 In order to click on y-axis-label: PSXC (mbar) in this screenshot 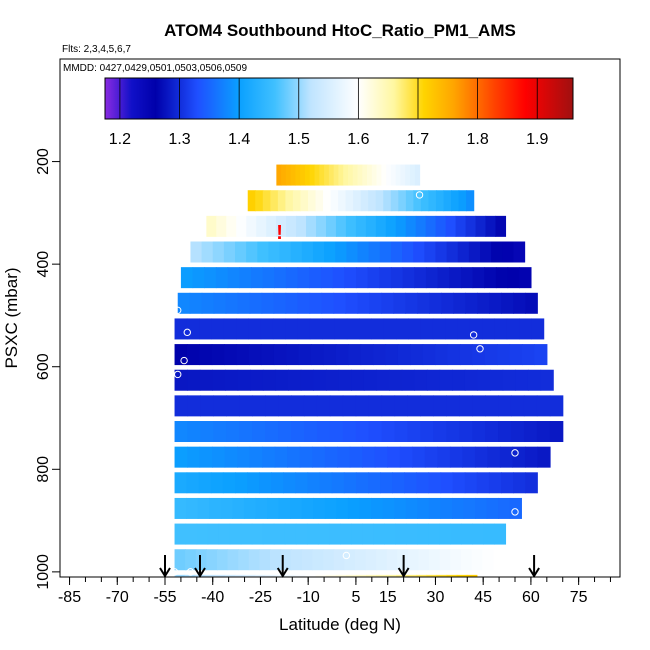, I will do `click(11, 317)`.